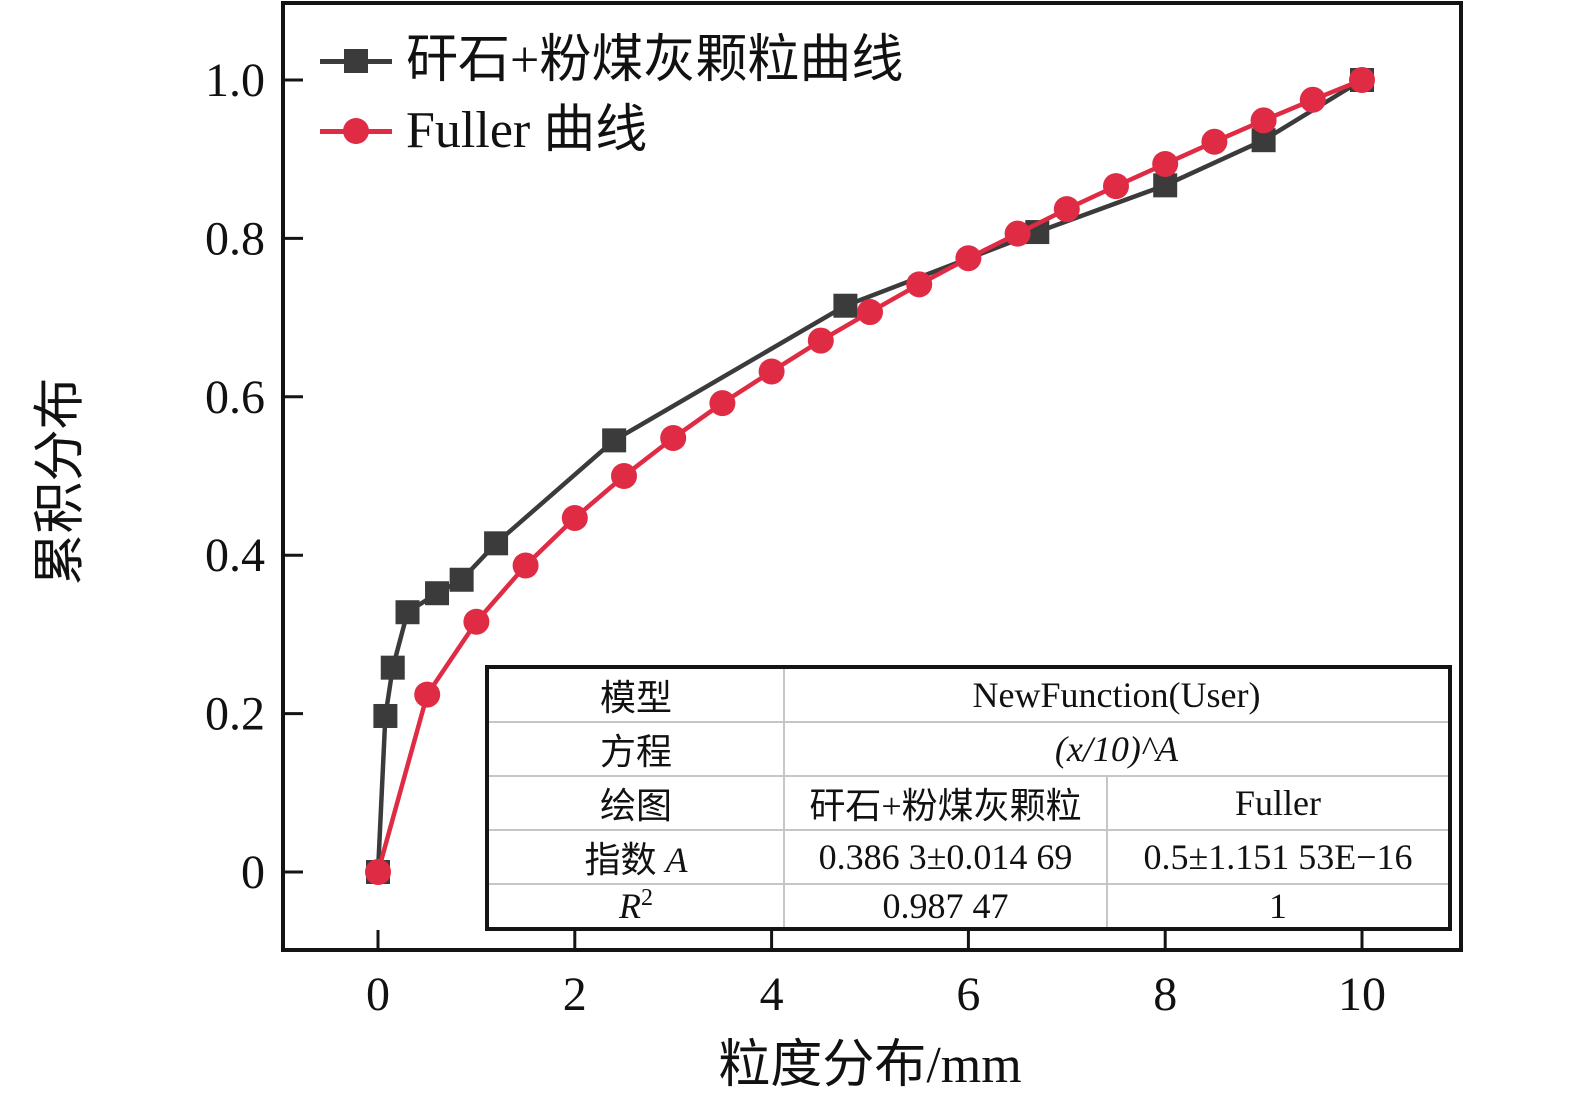 The width and height of the screenshot is (1575, 1098). I want to click on r2-value1: 0.987 47, so click(945, 906).